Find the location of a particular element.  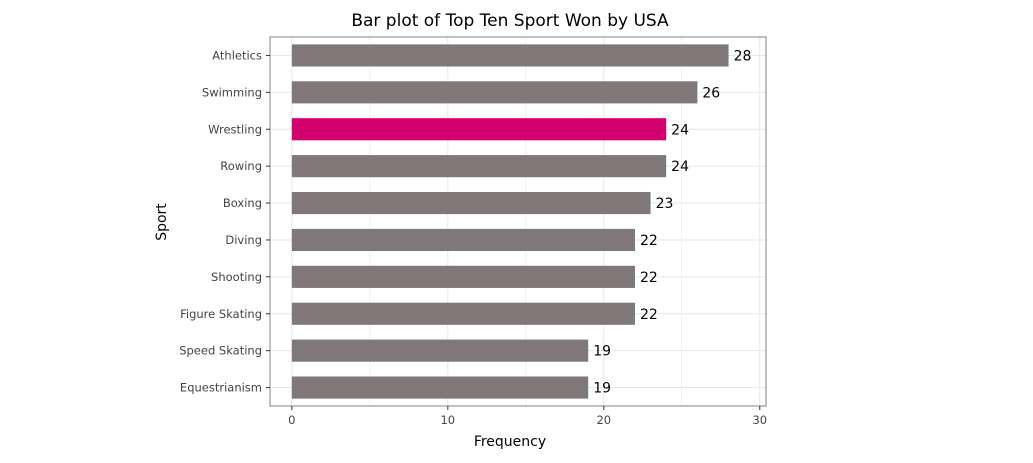

chart-title: Bar plot of Top Ten Sport Won by USA is located at coordinates (510, 21).